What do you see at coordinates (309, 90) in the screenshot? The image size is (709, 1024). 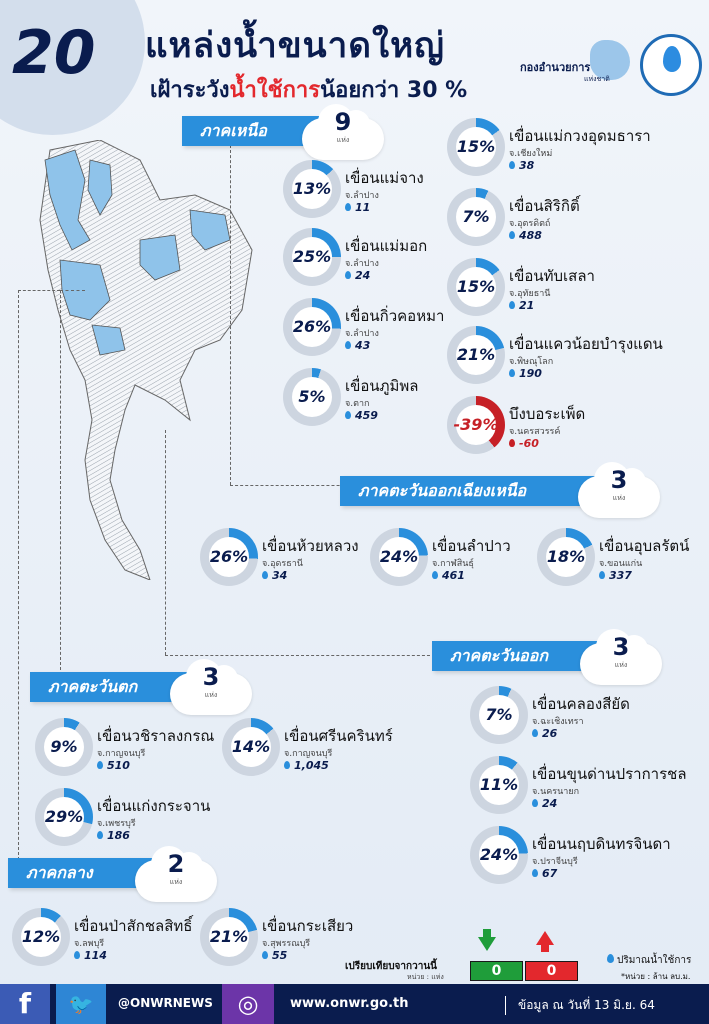 I see `page-subtitle: เฝ้าระวังน้ำใช้การน้อยกว่า 30 %` at bounding box center [309, 90].